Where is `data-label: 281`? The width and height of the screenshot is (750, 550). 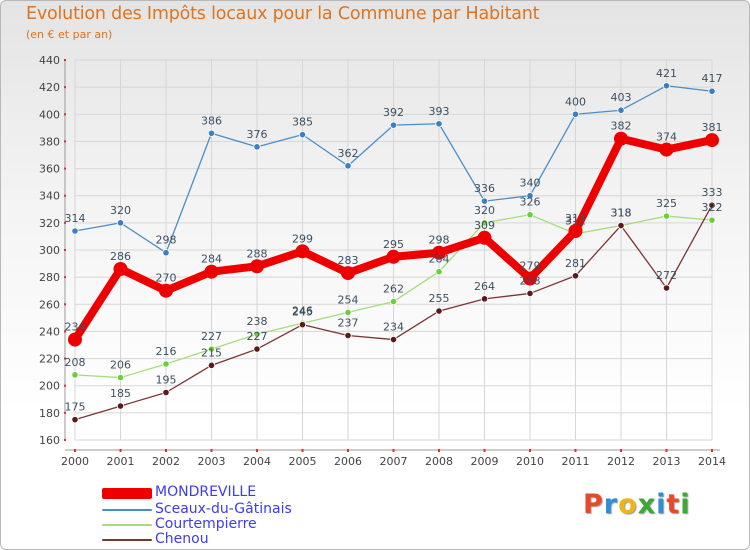
data-label: 281 is located at coordinates (575, 263).